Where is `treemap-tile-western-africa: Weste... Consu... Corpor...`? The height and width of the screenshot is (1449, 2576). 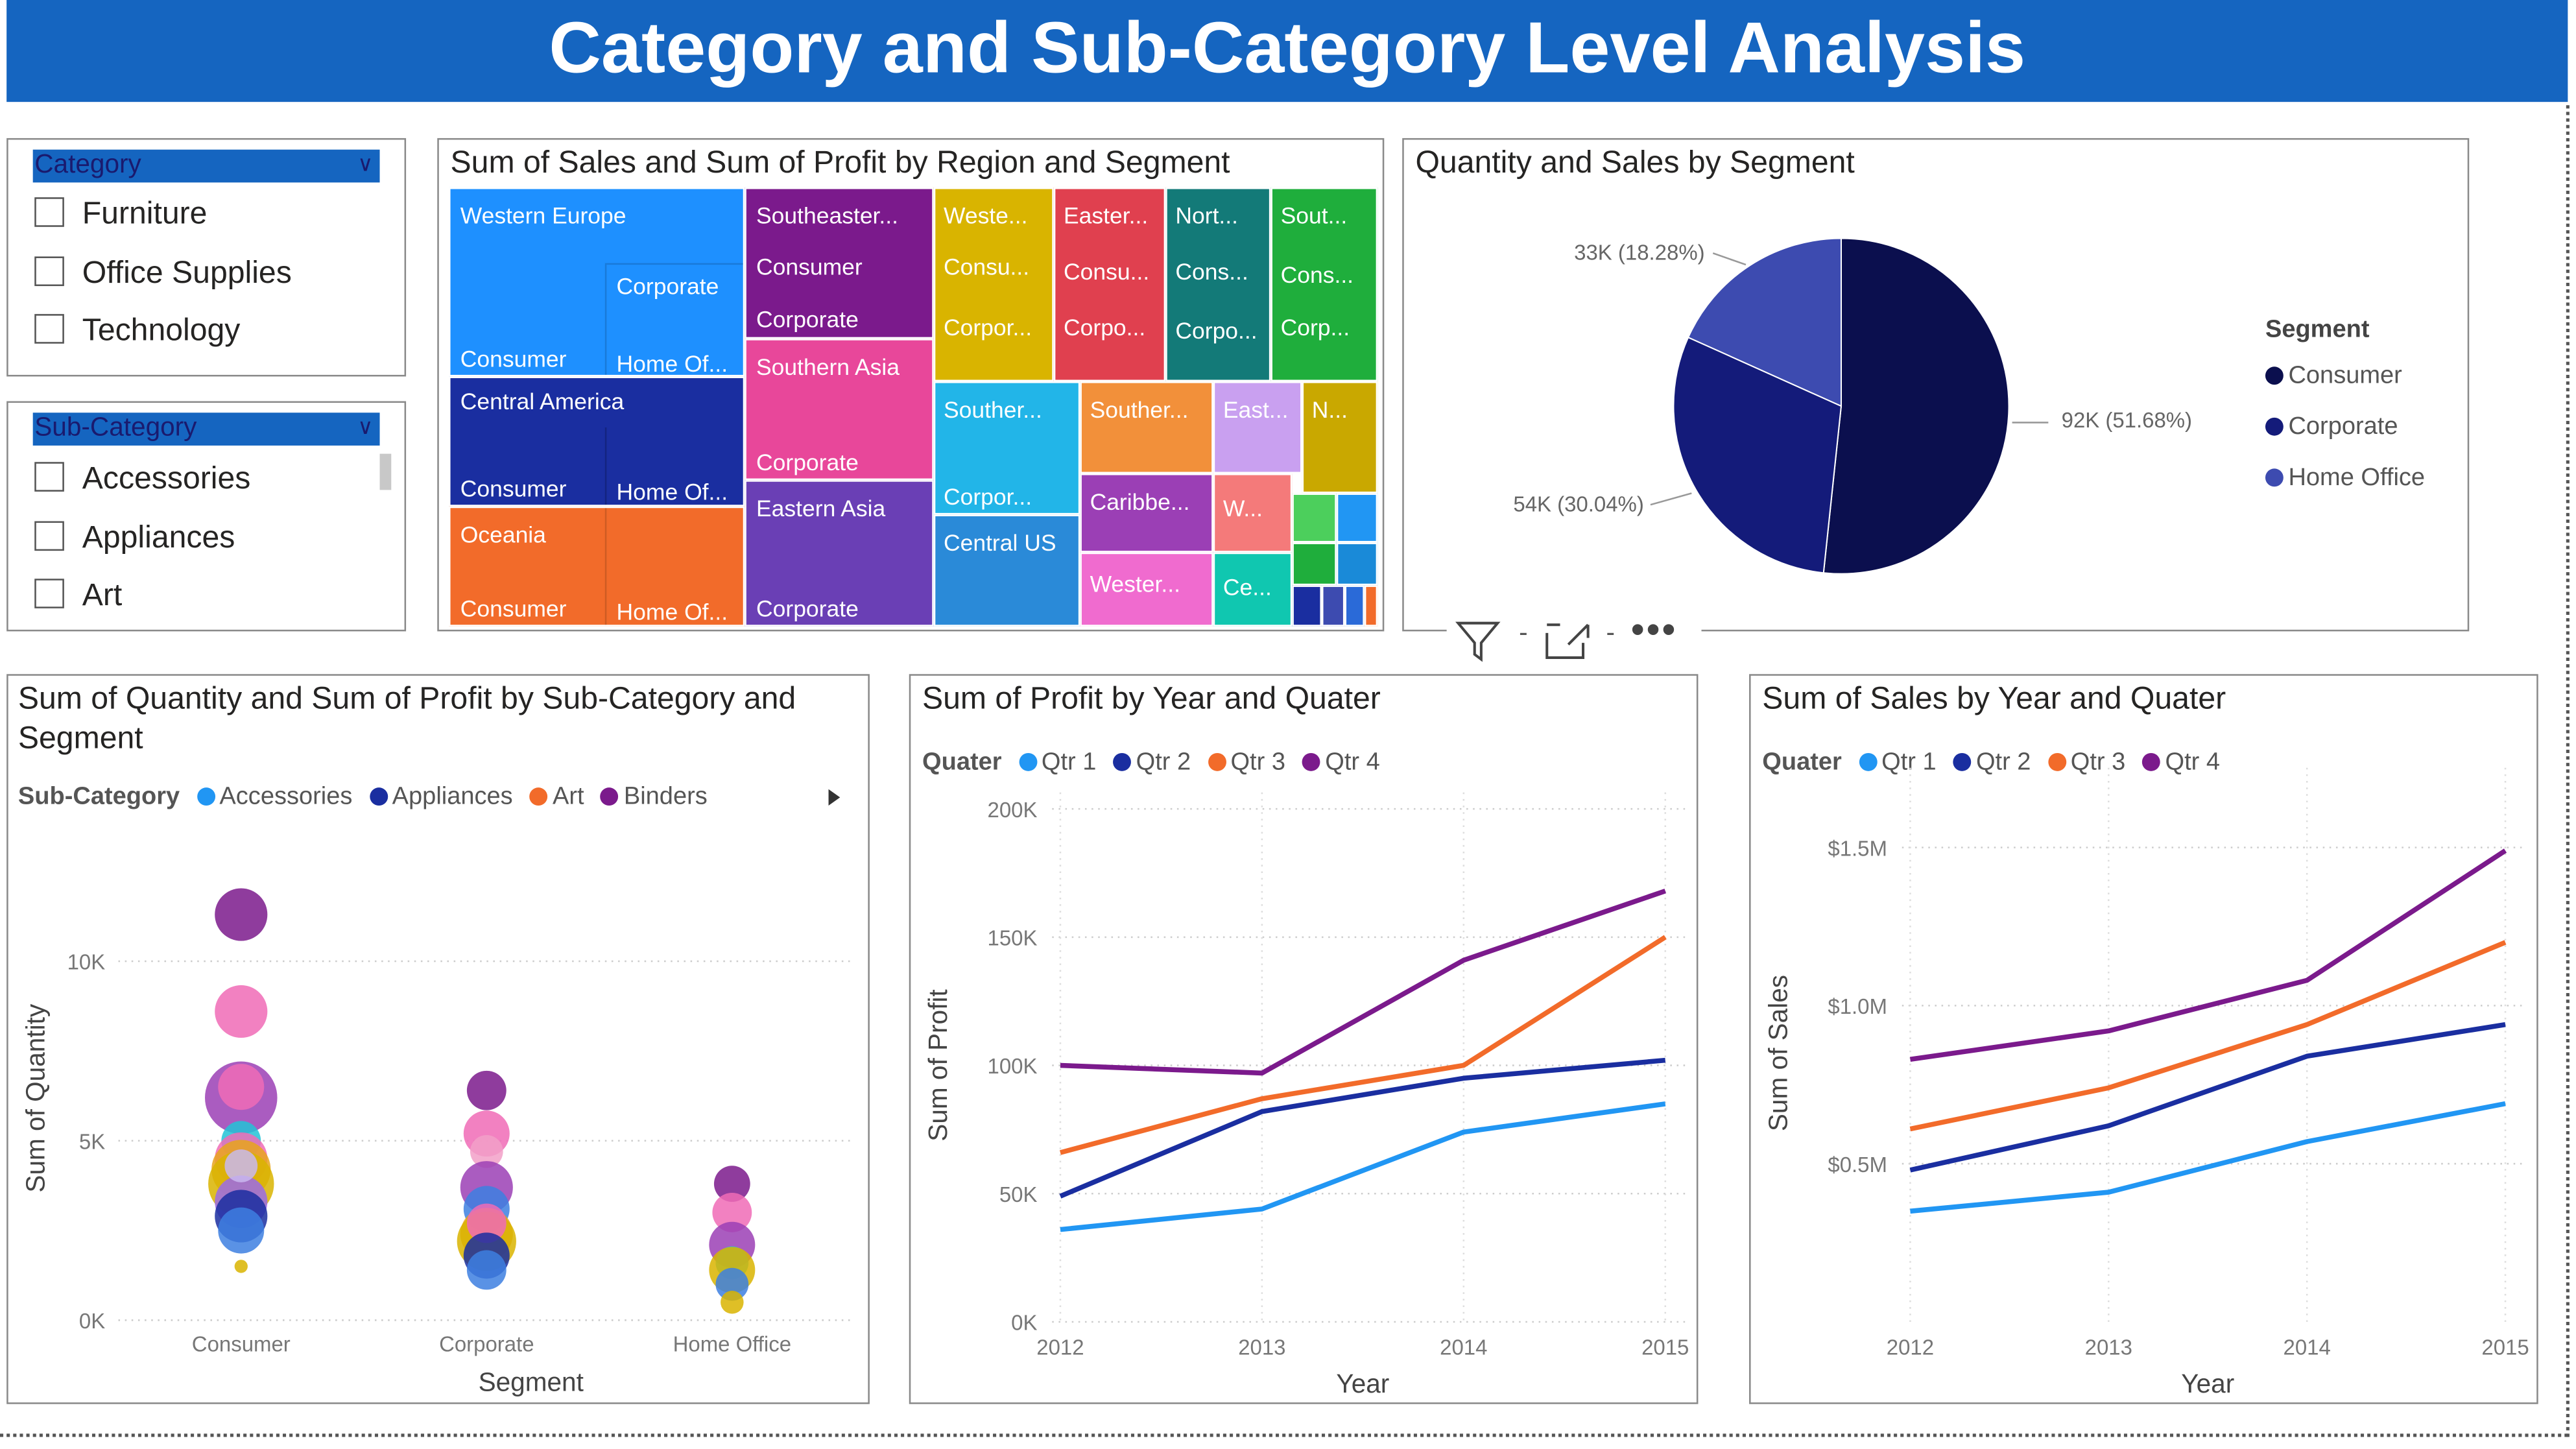 treemap-tile-western-africa: Weste... Consu... Corpor... is located at coordinates (993, 284).